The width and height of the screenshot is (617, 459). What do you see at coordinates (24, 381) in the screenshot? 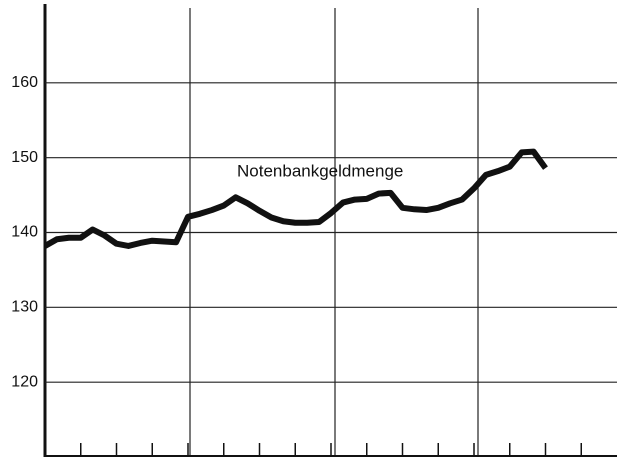
I see `y-tick-label: 120` at bounding box center [24, 381].